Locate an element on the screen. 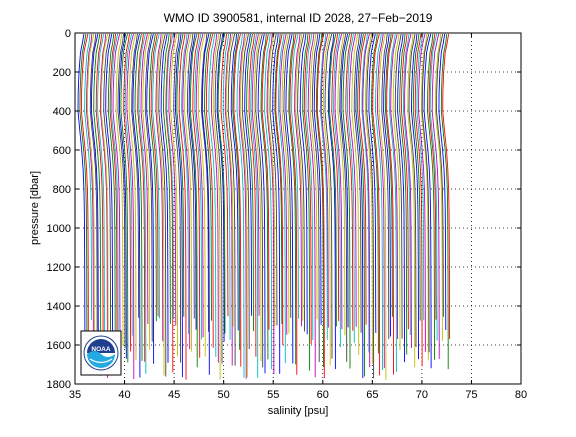  y-tick-label: 400 is located at coordinates (62, 112).